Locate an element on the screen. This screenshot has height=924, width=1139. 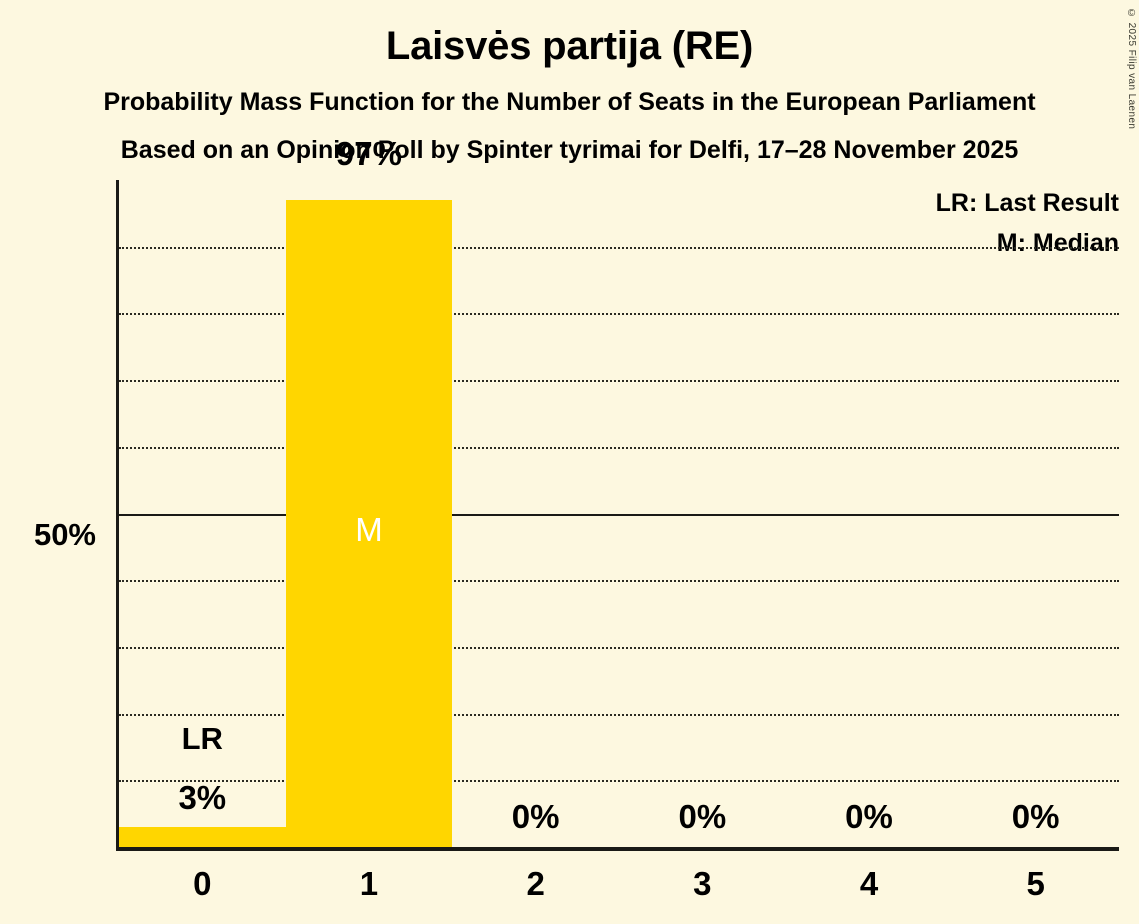
value-label-seats-3: 0% is located at coordinates (702, 816).